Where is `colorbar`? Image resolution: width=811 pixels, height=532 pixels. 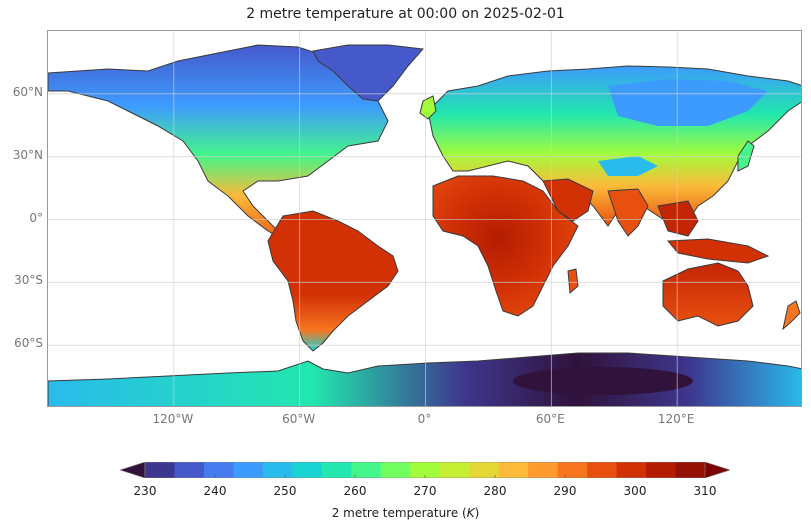 colorbar is located at coordinates (425, 470).